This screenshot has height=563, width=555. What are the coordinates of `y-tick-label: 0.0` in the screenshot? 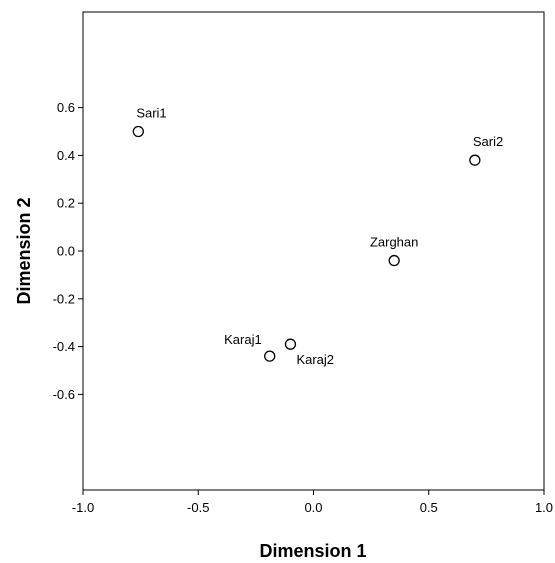 It's located at (66, 251).